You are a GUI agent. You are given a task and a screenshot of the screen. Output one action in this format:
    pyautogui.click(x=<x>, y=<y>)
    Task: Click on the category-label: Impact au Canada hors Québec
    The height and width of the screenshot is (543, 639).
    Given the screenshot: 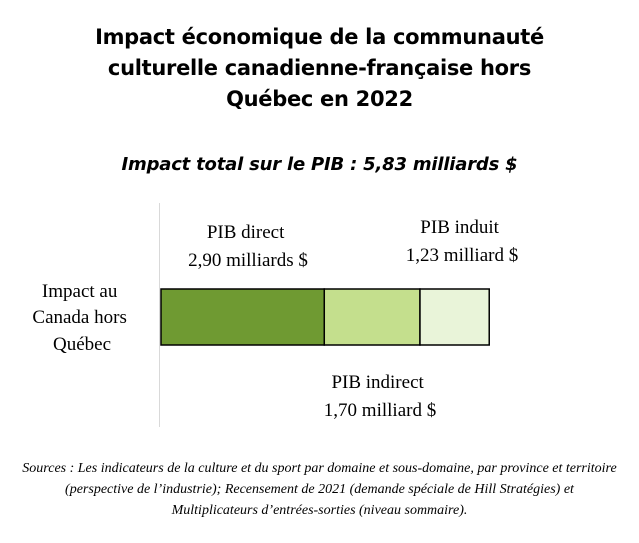 What is the action you would take?
    pyautogui.click(x=81, y=318)
    